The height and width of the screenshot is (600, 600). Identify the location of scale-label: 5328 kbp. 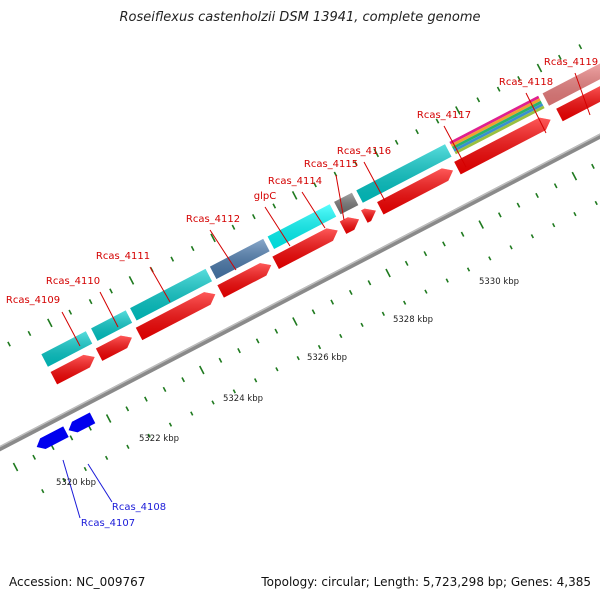
(413, 320).